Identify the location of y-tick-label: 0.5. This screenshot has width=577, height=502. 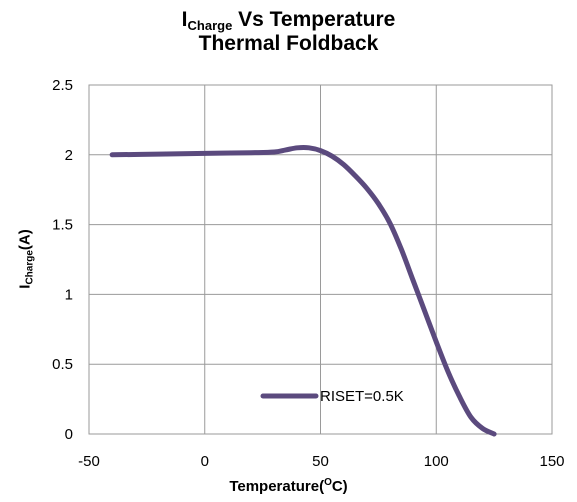
(62, 364).